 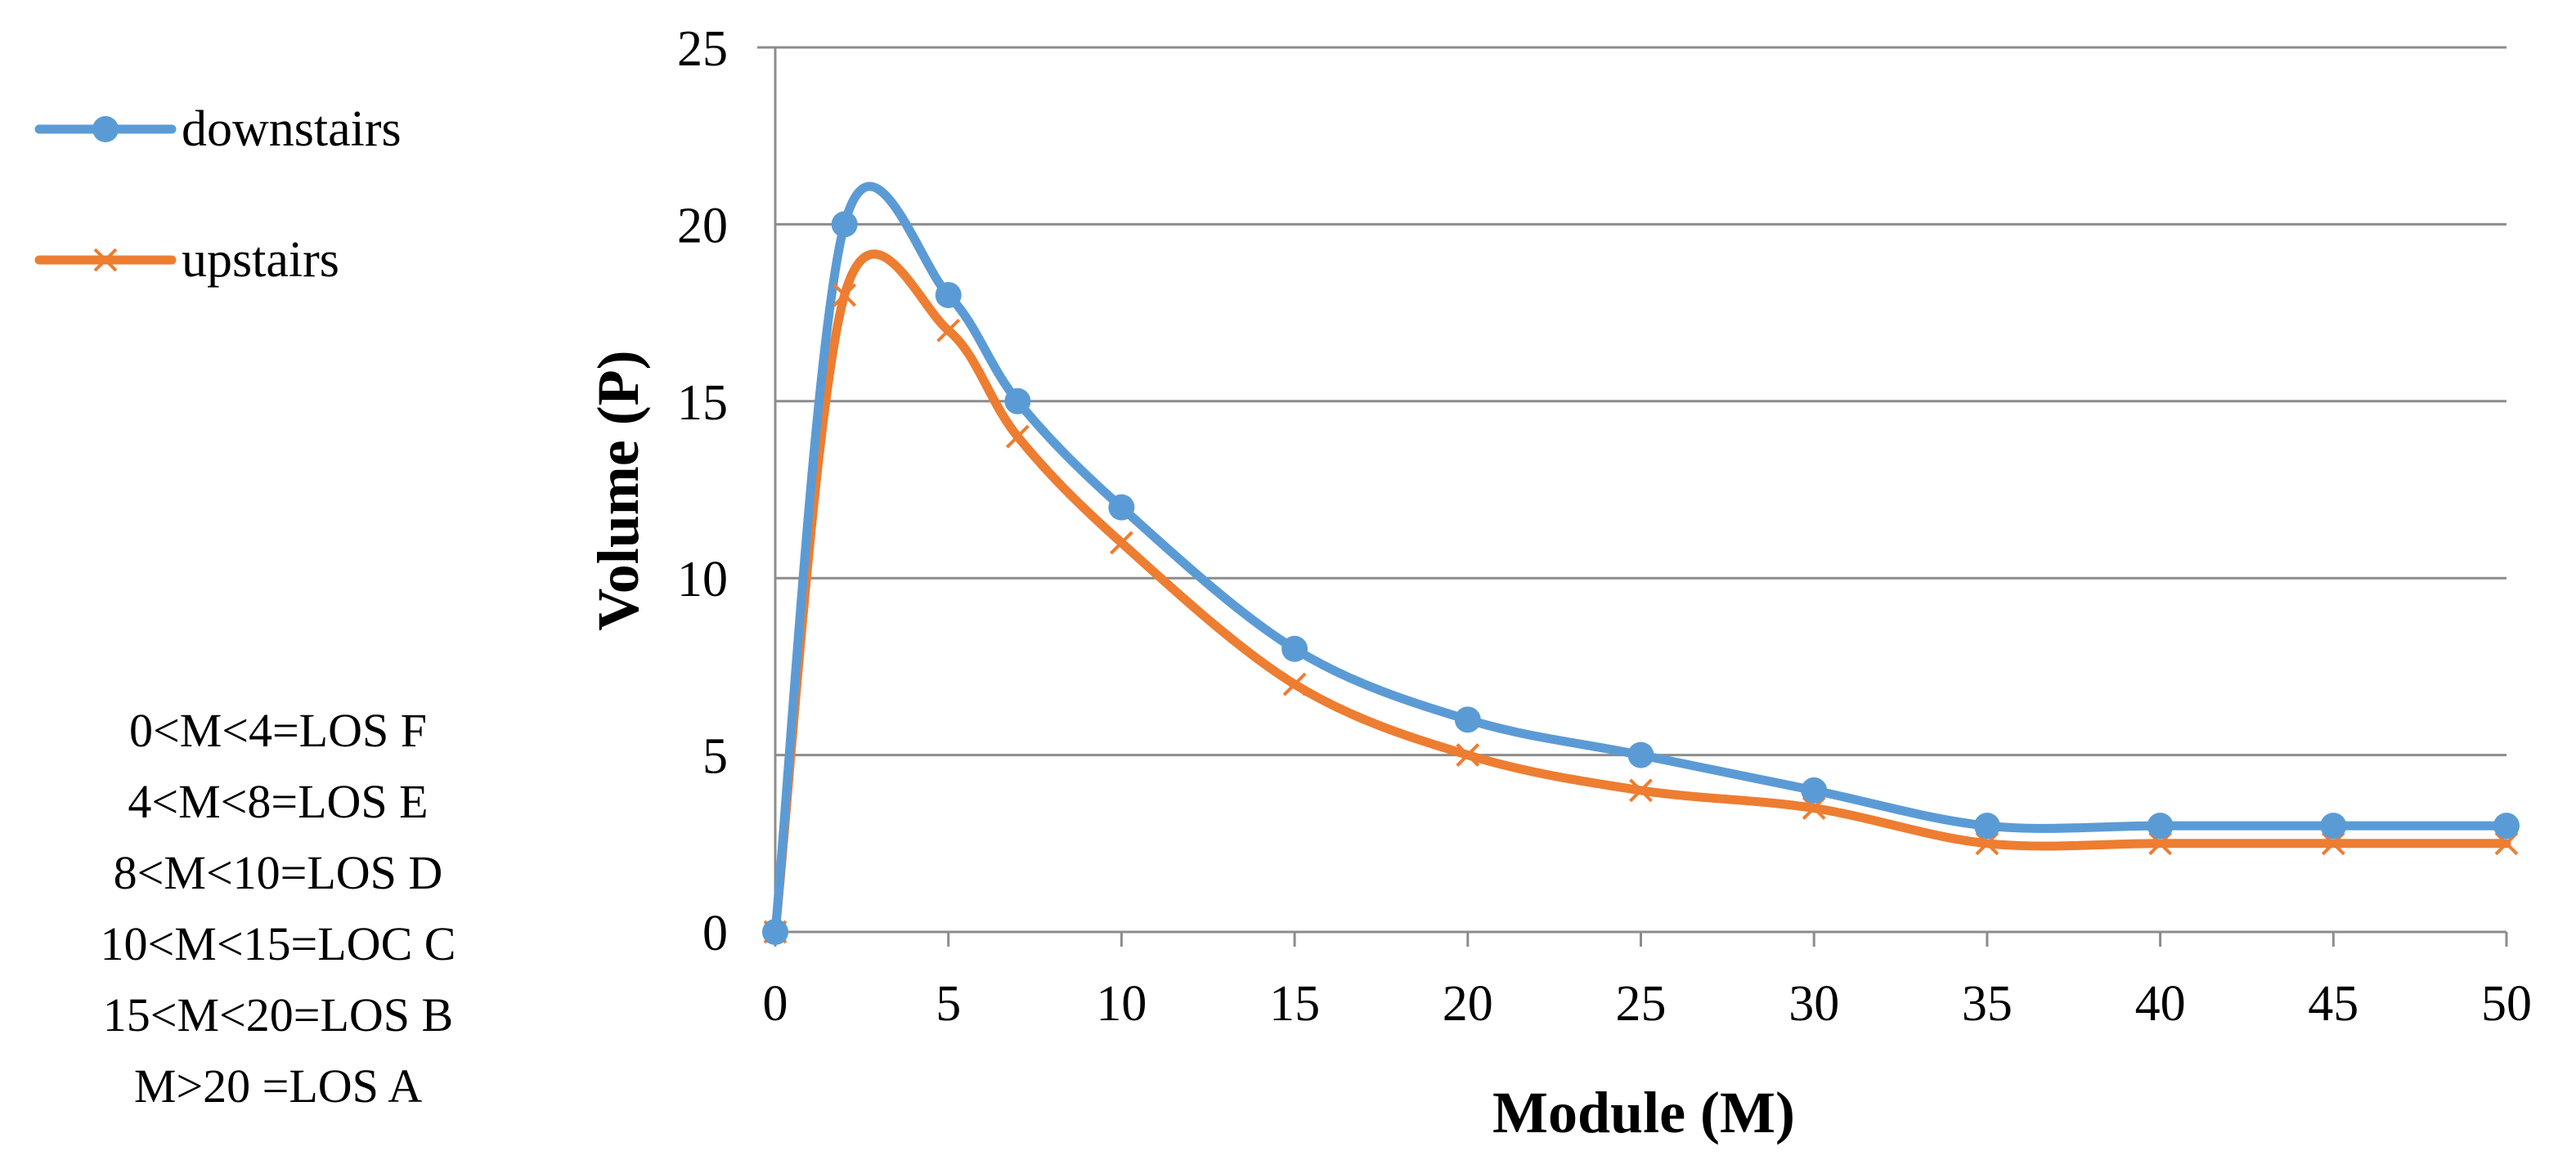 I want to click on x-tick-label: 50, so click(x=2506, y=1004).